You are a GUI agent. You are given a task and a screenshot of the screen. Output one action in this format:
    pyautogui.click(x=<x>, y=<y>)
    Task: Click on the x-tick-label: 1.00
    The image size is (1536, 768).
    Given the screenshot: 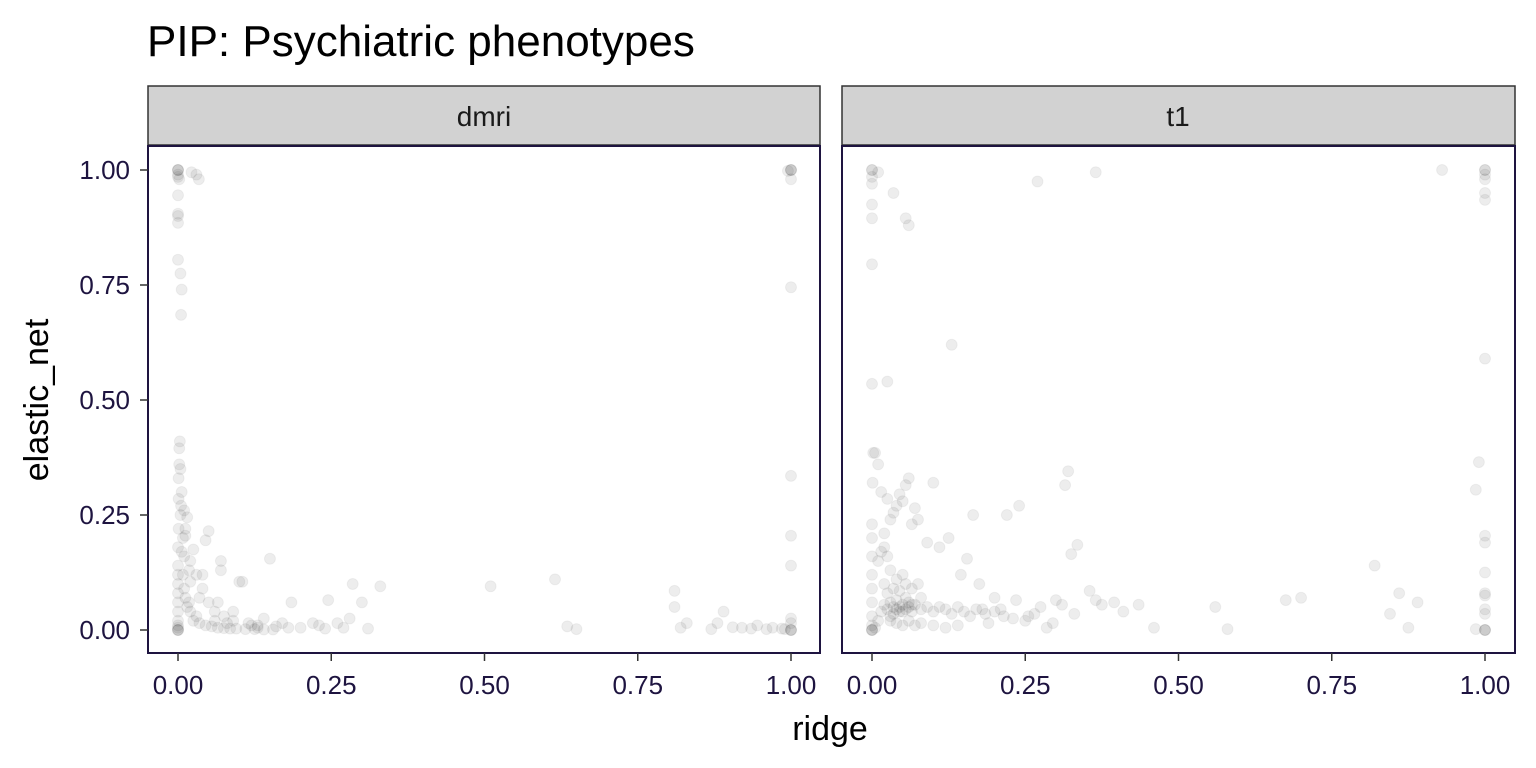 What is the action you would take?
    pyautogui.click(x=791, y=685)
    